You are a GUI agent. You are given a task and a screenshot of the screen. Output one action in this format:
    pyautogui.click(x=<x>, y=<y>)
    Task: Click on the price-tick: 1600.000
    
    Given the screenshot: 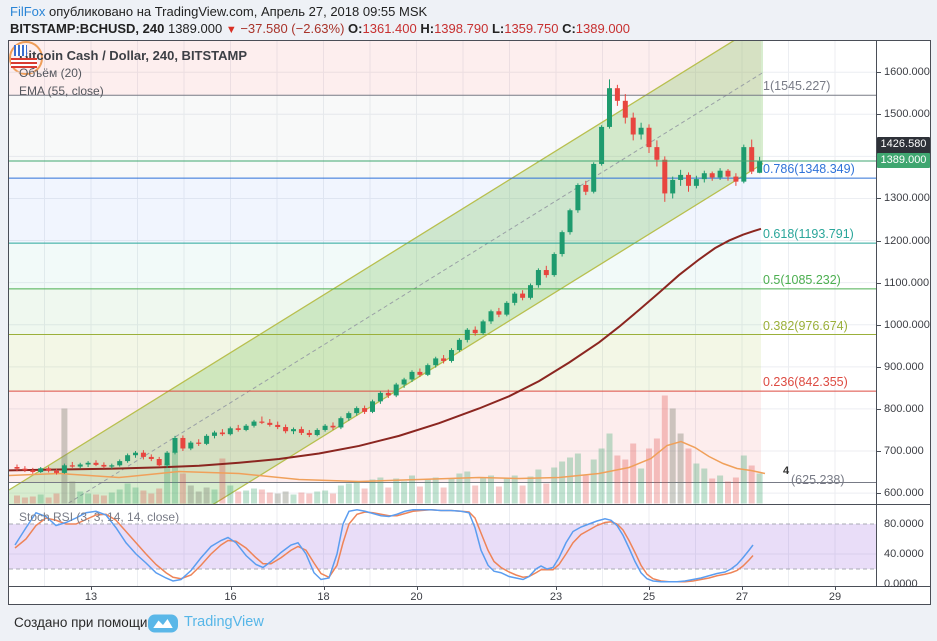 What is the action you would take?
    pyautogui.click(x=907, y=72)
    